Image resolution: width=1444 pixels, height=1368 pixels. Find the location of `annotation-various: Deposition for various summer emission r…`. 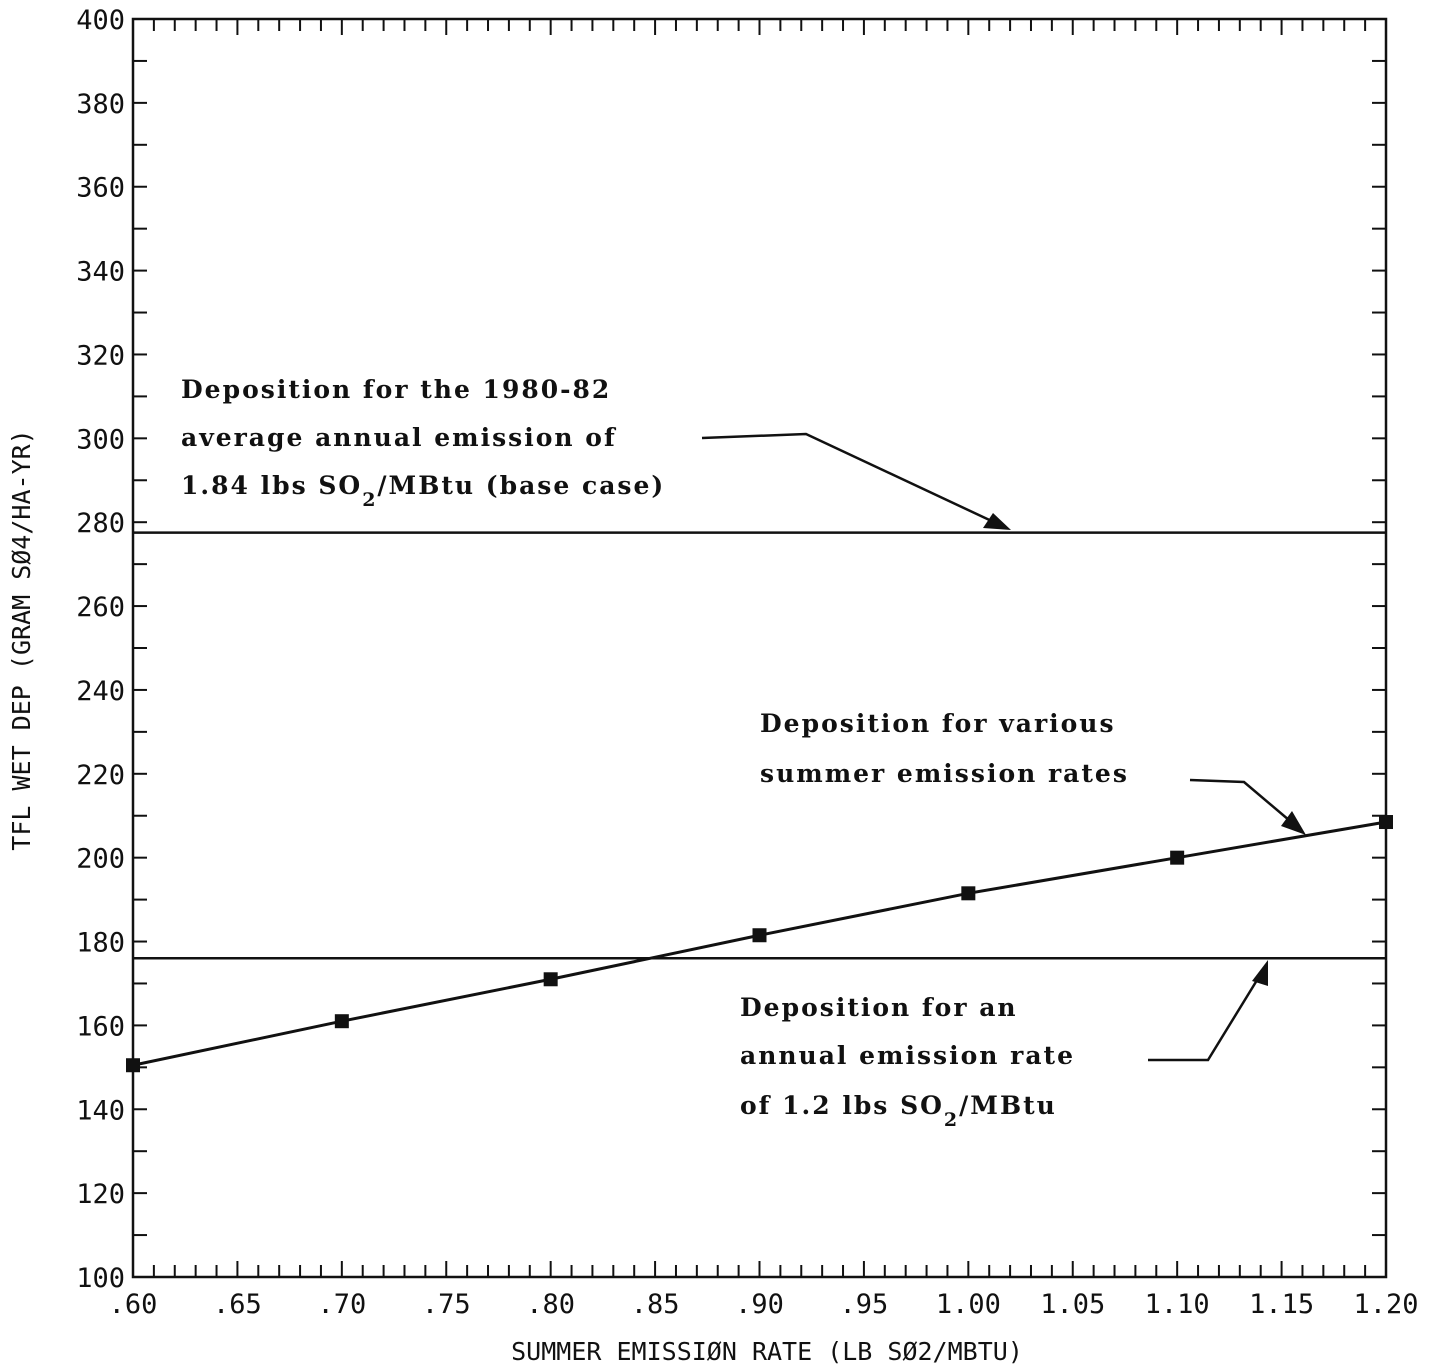

annotation-various: Deposition for various summer emission r… is located at coordinates (1033, 772).